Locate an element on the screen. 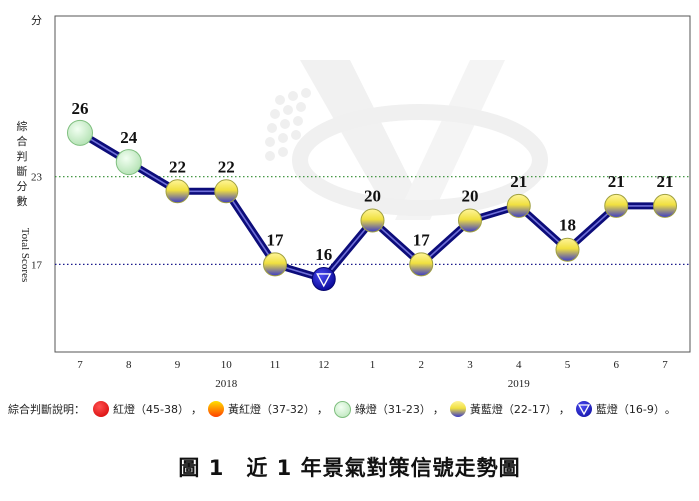 This screenshot has height=501, width=699. legend-item-green: 綠燈（31-23）， is located at coordinates (388, 409).